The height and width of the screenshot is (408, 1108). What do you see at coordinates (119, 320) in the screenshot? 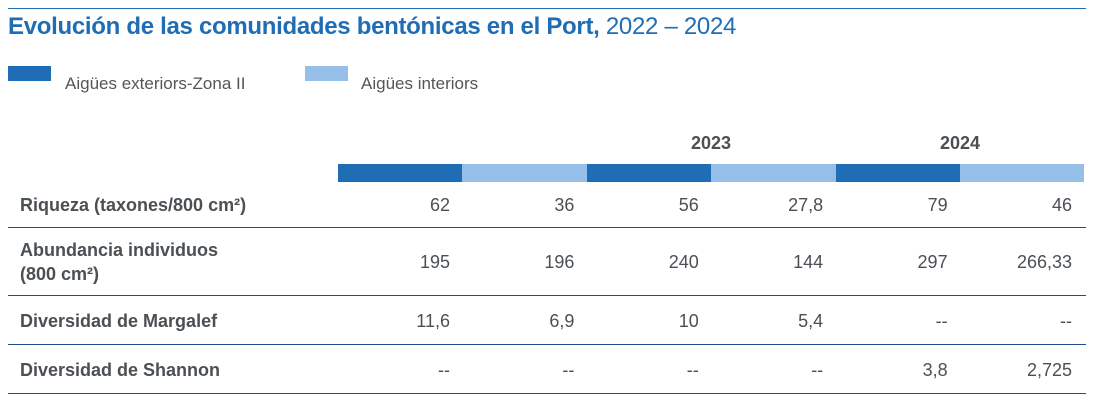
I see `row-label: Diversidad de Margalef` at bounding box center [119, 320].